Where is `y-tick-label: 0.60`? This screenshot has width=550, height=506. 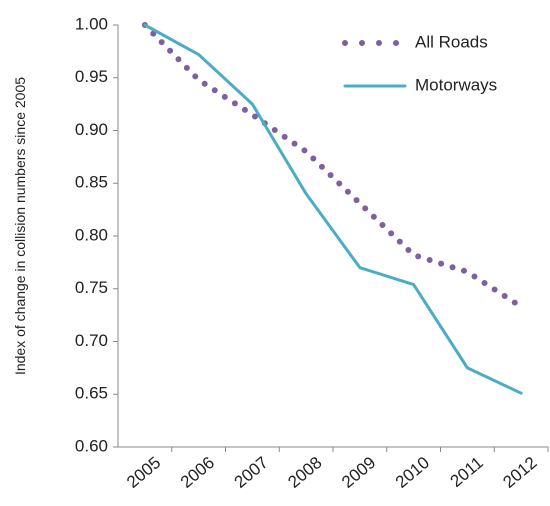 y-tick-label: 0.60 is located at coordinates (91, 445).